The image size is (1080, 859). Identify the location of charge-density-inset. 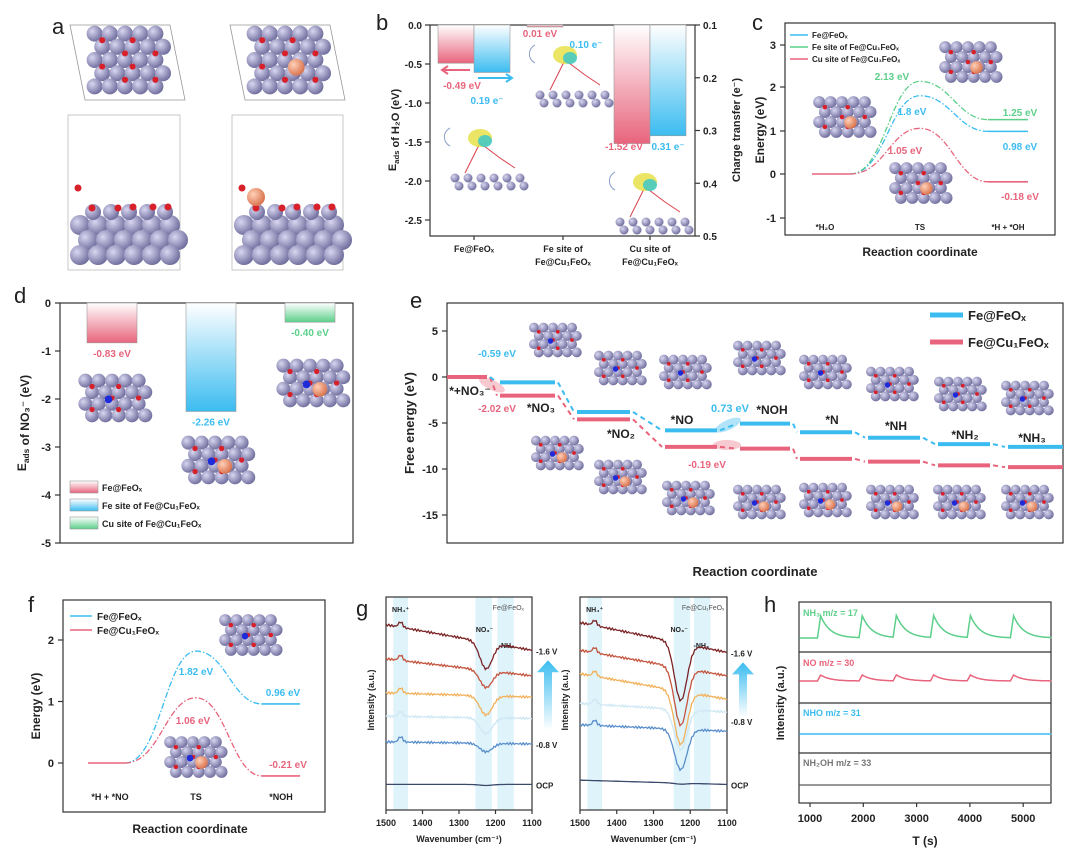
(571, 76).